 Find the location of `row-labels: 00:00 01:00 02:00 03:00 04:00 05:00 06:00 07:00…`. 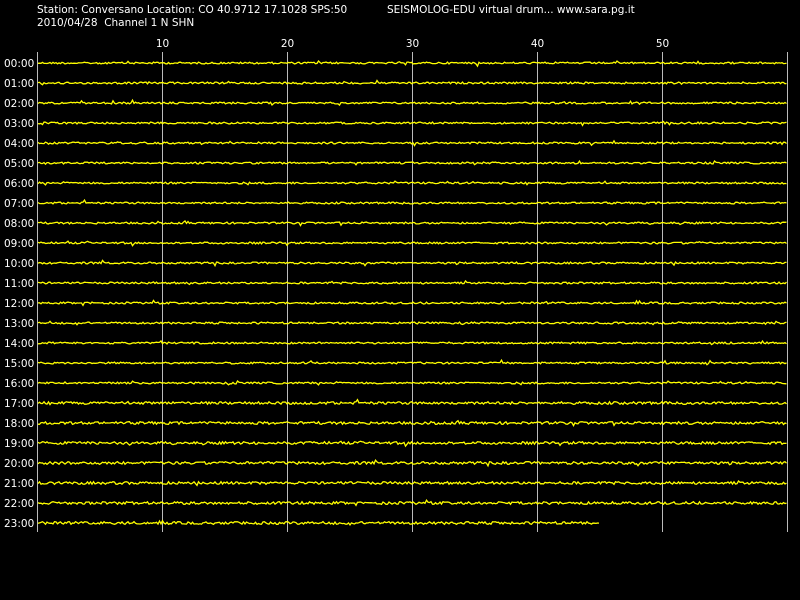

row-labels: 00:00 01:00 02:00 03:00 04:00 05:00 06:00 07:00… is located at coordinates (19, 294).